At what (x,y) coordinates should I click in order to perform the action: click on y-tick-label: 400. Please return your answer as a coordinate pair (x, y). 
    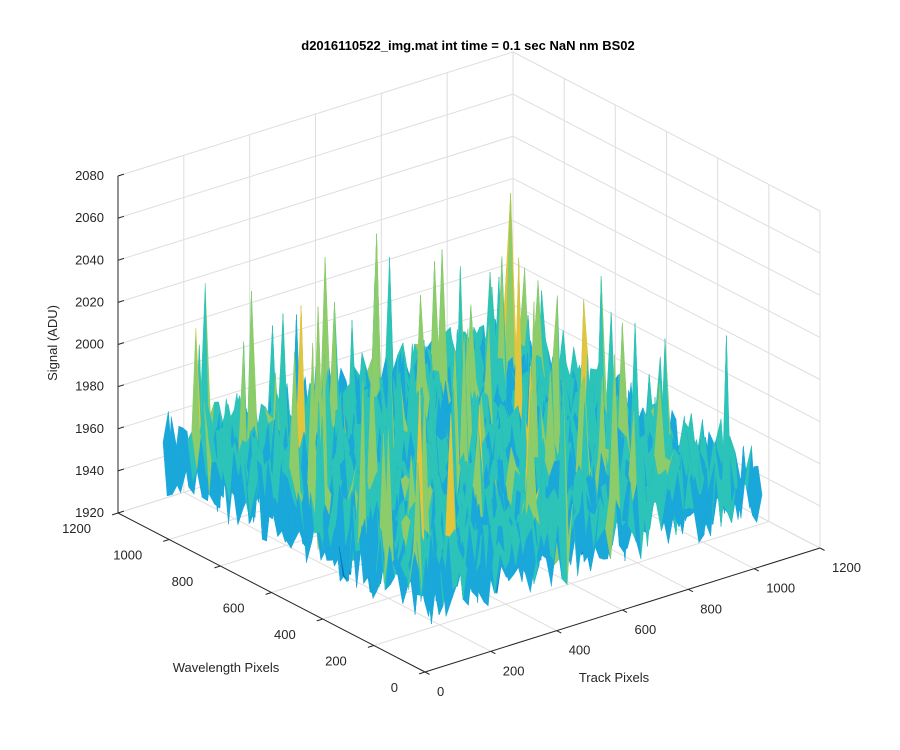
    Looking at the image, I should click on (285, 634).